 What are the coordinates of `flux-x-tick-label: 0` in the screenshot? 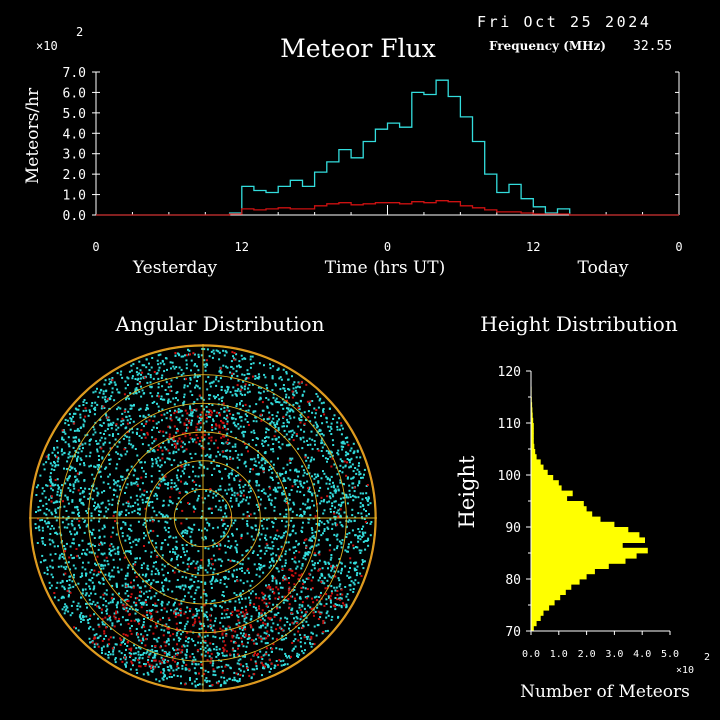 It's located at (387, 247).